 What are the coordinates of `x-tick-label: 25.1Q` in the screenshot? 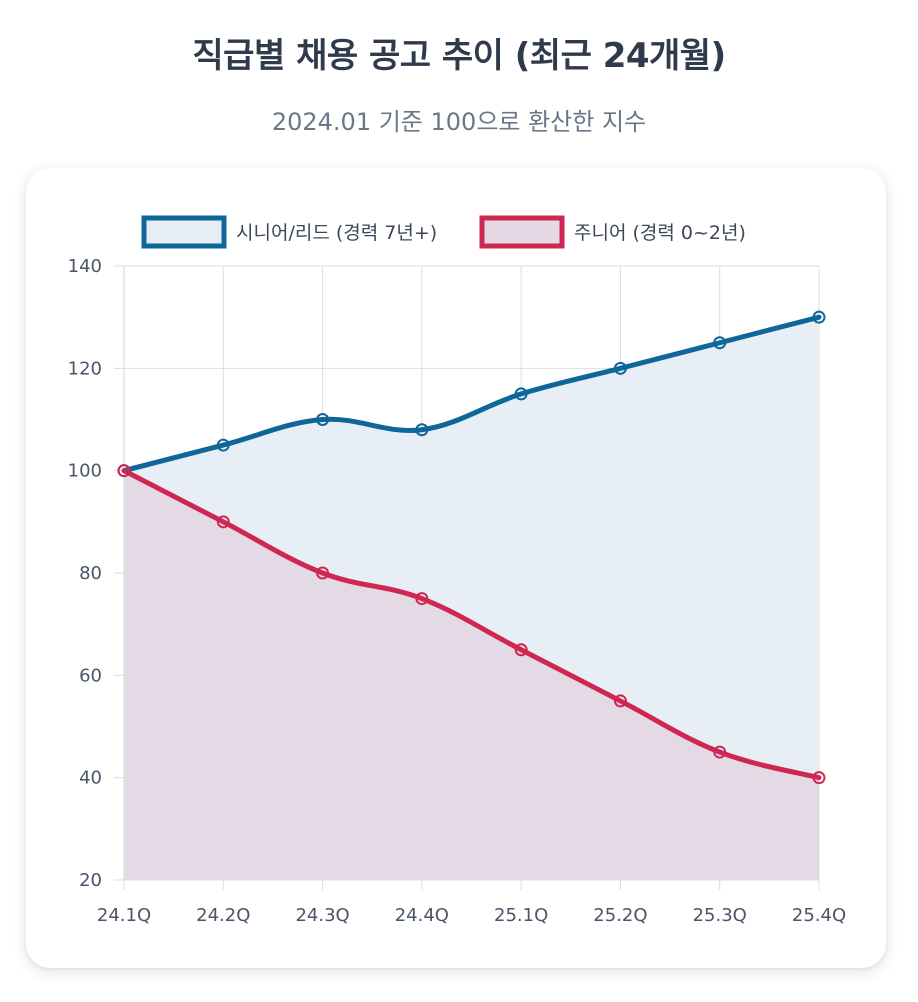 It's located at (521, 915).